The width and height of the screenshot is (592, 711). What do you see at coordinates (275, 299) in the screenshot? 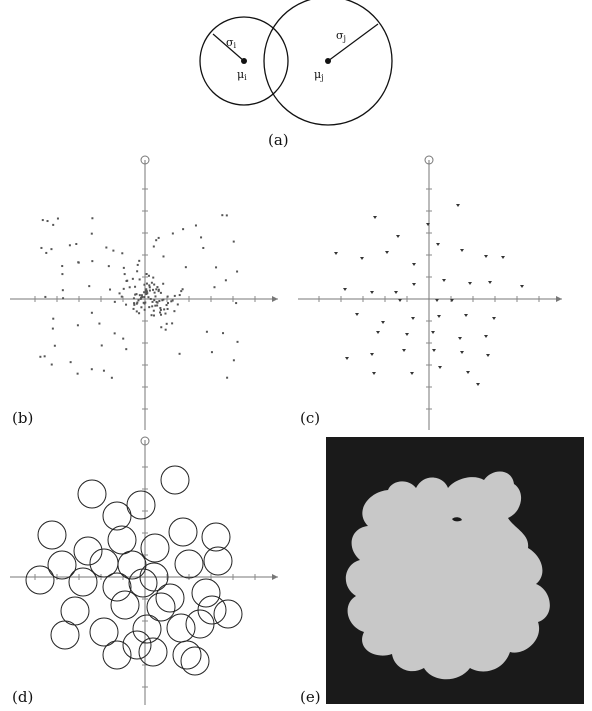
I see `x-arrow-b` at bounding box center [275, 299].